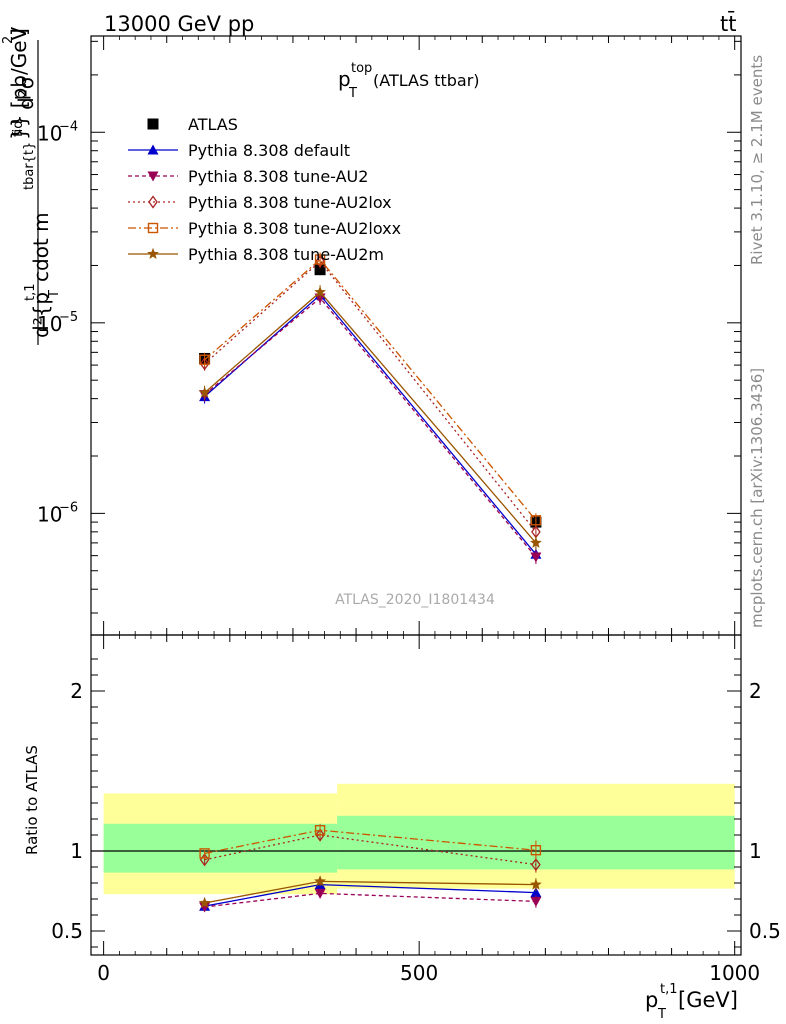 The height and width of the screenshot is (1024, 786). I want to click on ylabel-post-close: ], so click(19, 32).